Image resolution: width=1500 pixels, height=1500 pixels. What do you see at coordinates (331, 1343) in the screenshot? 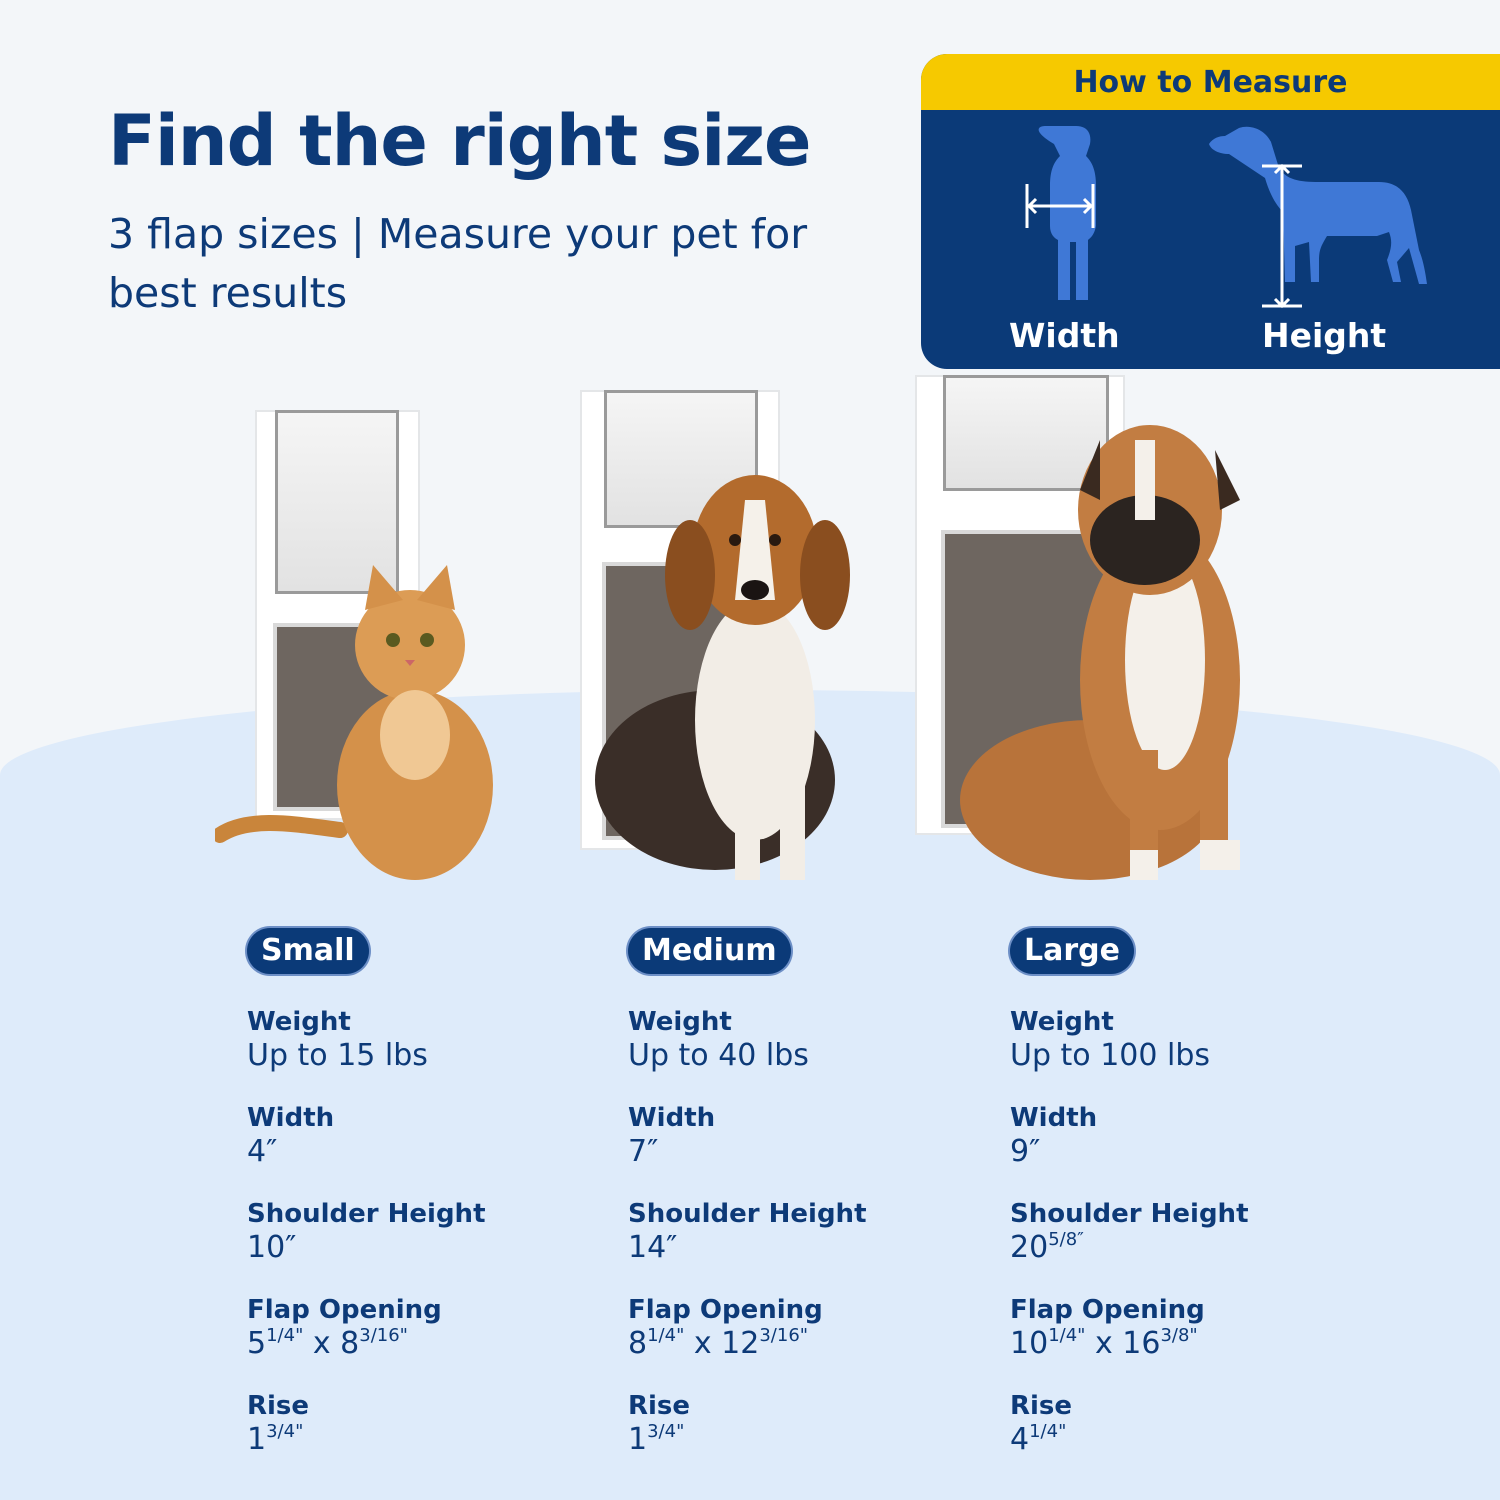
I see `value-text: x 8` at bounding box center [331, 1343].